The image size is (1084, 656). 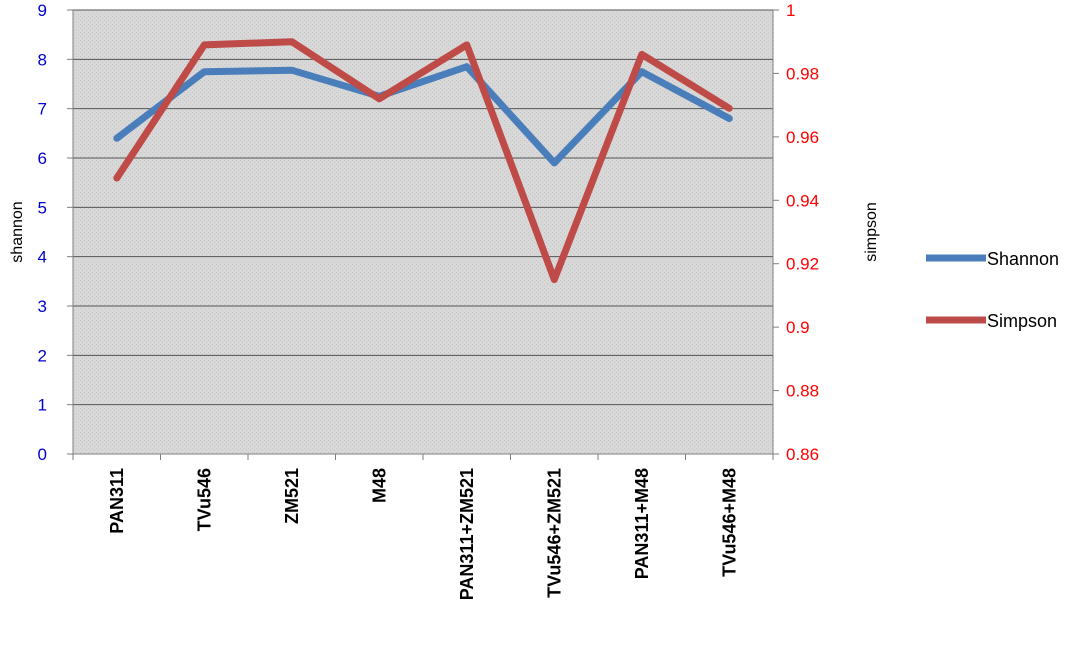 I want to click on right-tick-label: 0.88, so click(x=802, y=391).